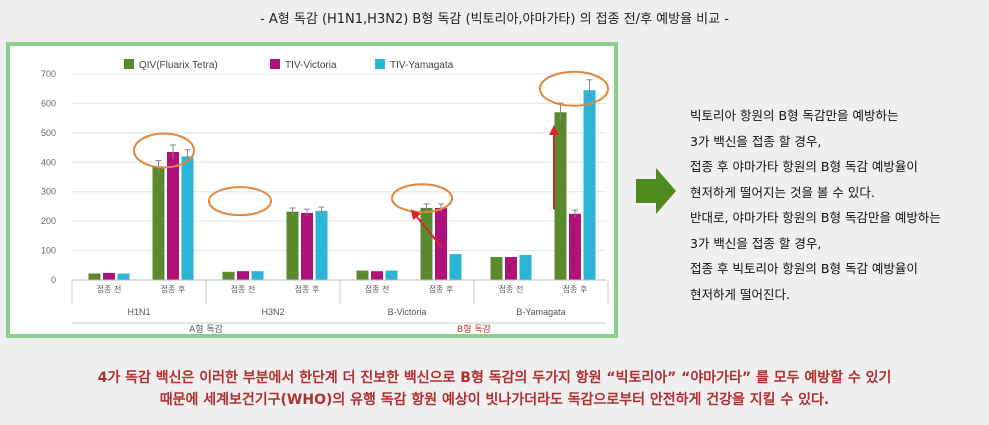  Describe the element at coordinates (178, 65) in the screenshot. I see `legend-label: QIV(Fluarix Tetra)` at that location.